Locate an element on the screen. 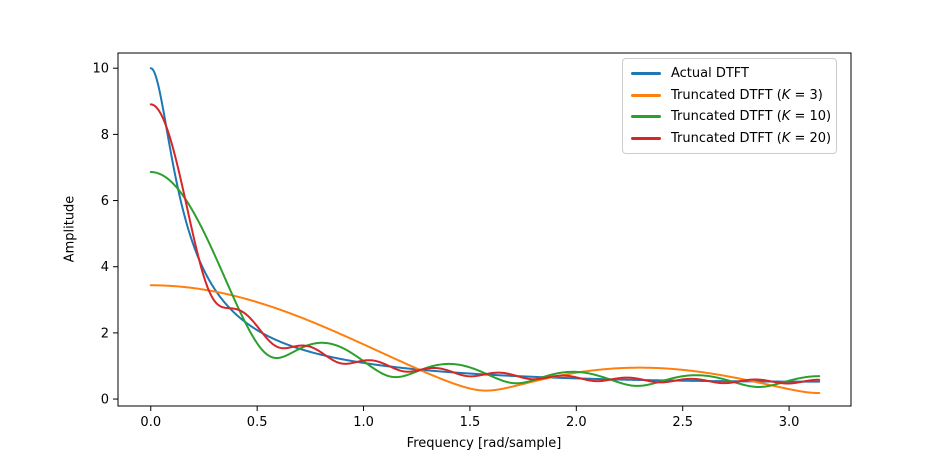  legend-item-label: Truncated DTFT (K = 3) is located at coordinates (747, 95).